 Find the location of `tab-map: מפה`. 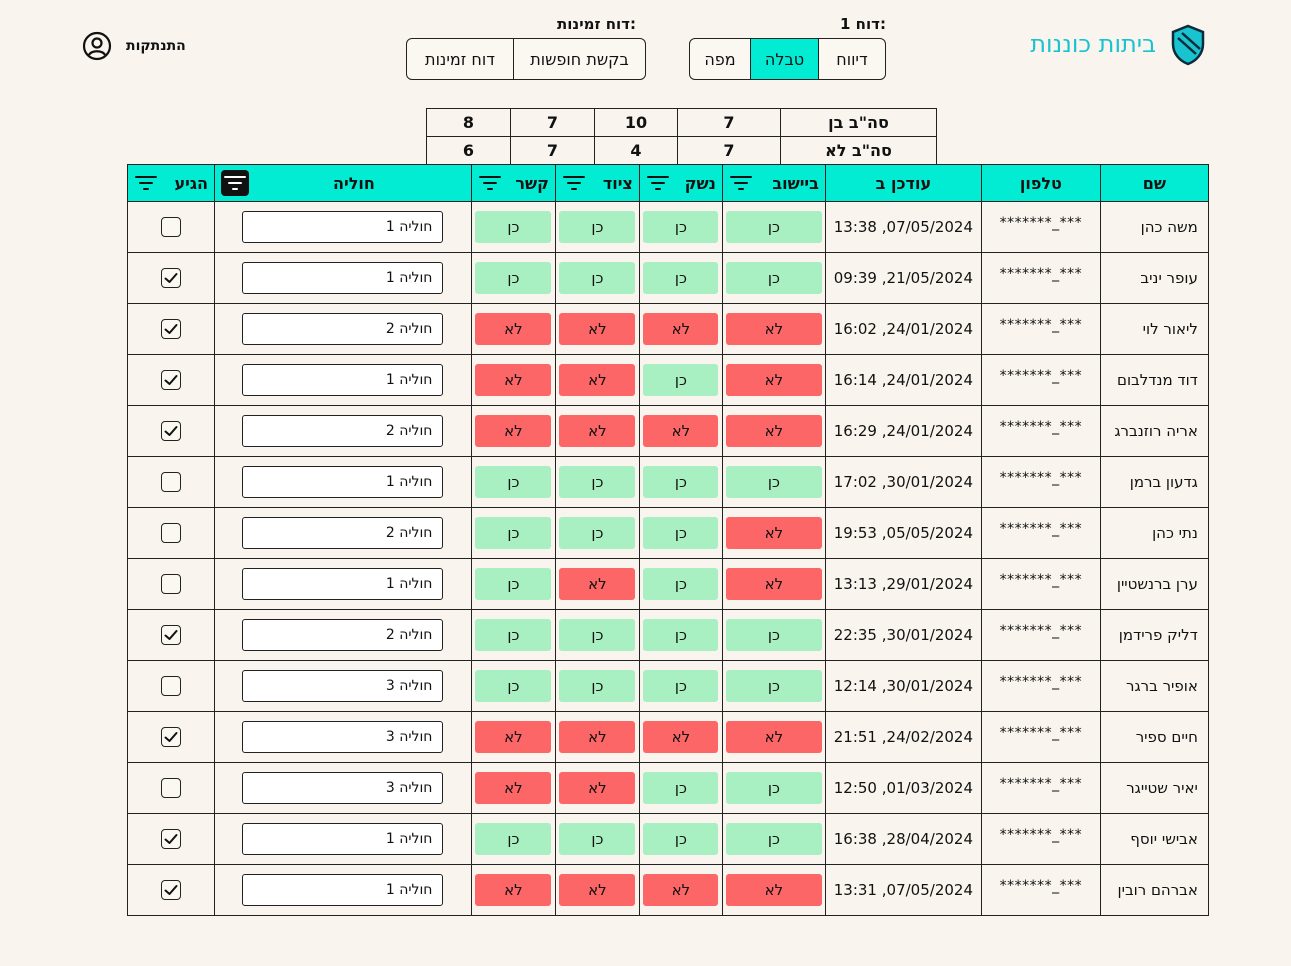

tab-map: מפה is located at coordinates (720, 59).